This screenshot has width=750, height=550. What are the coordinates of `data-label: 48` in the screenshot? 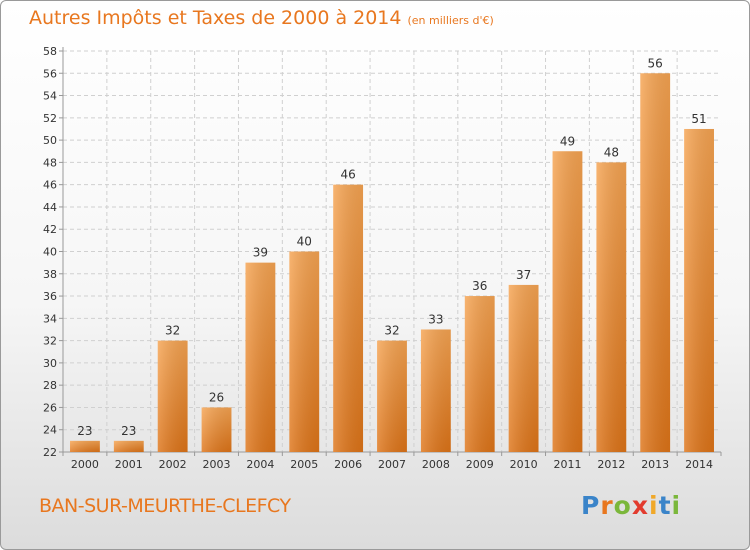 It's located at (611, 152).